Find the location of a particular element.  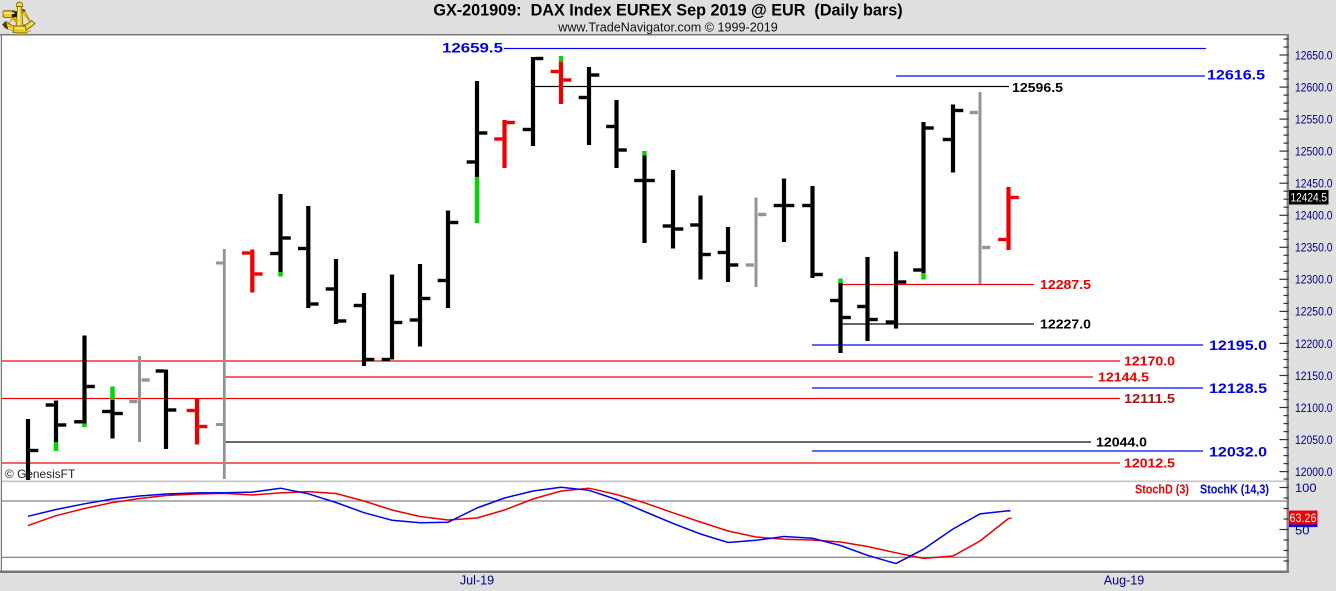

svg-text: 12170.0 is located at coordinates (1149, 360).